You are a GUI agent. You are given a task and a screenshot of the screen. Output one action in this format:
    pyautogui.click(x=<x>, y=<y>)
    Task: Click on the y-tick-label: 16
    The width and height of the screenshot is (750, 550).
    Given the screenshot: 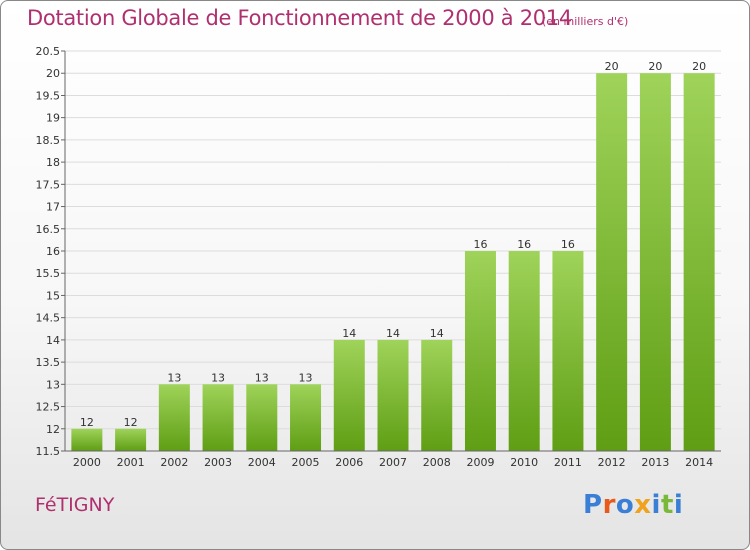 What is the action you would take?
    pyautogui.click(x=53, y=251)
    